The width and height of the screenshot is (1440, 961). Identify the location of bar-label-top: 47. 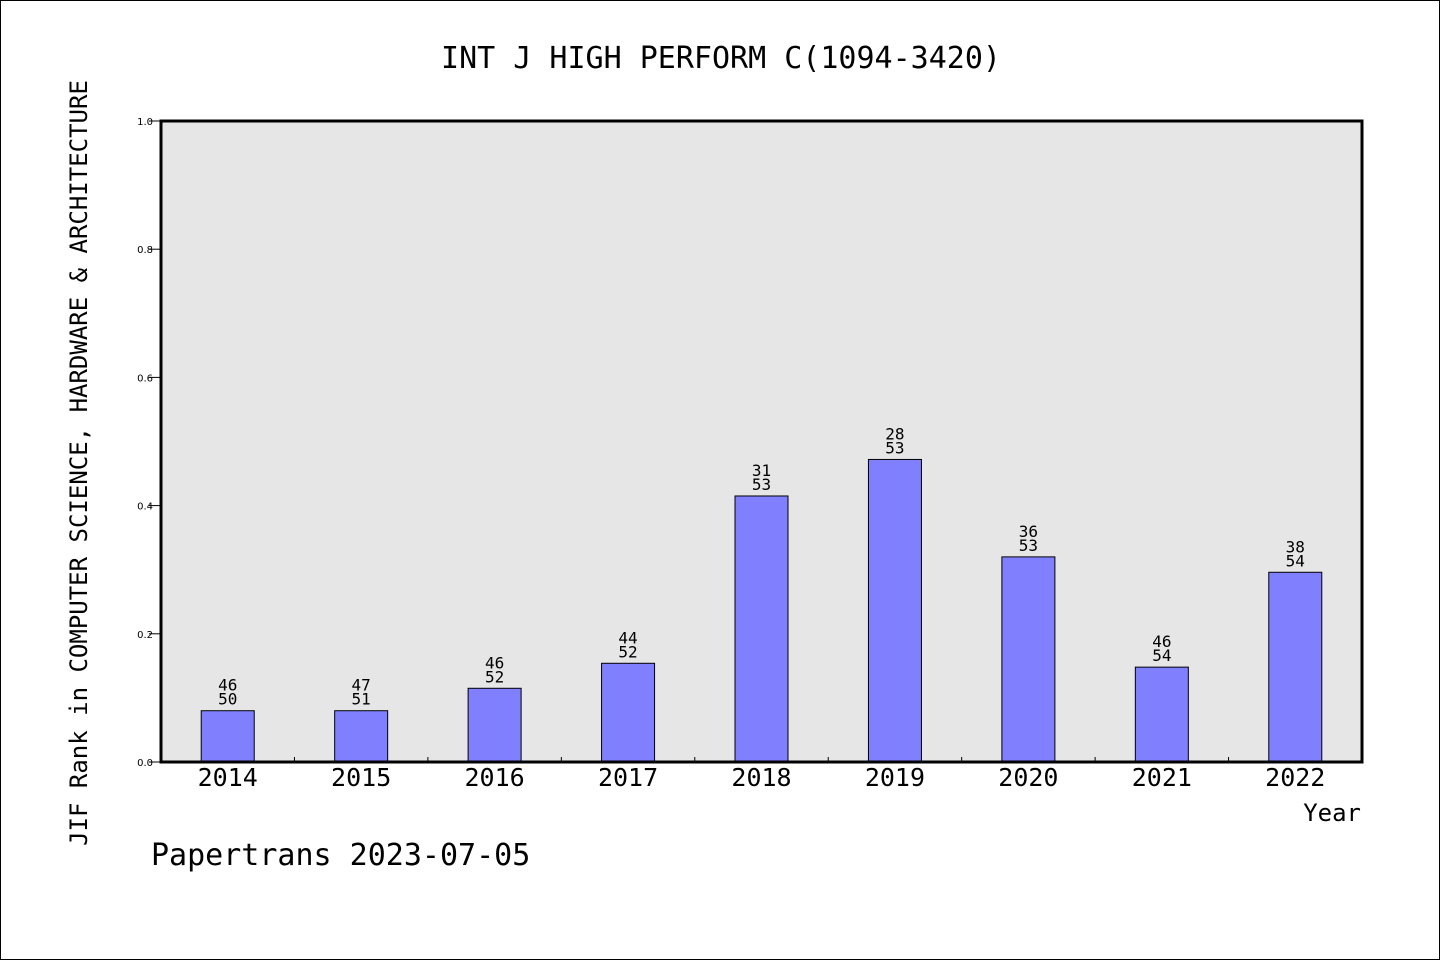
(361, 685).